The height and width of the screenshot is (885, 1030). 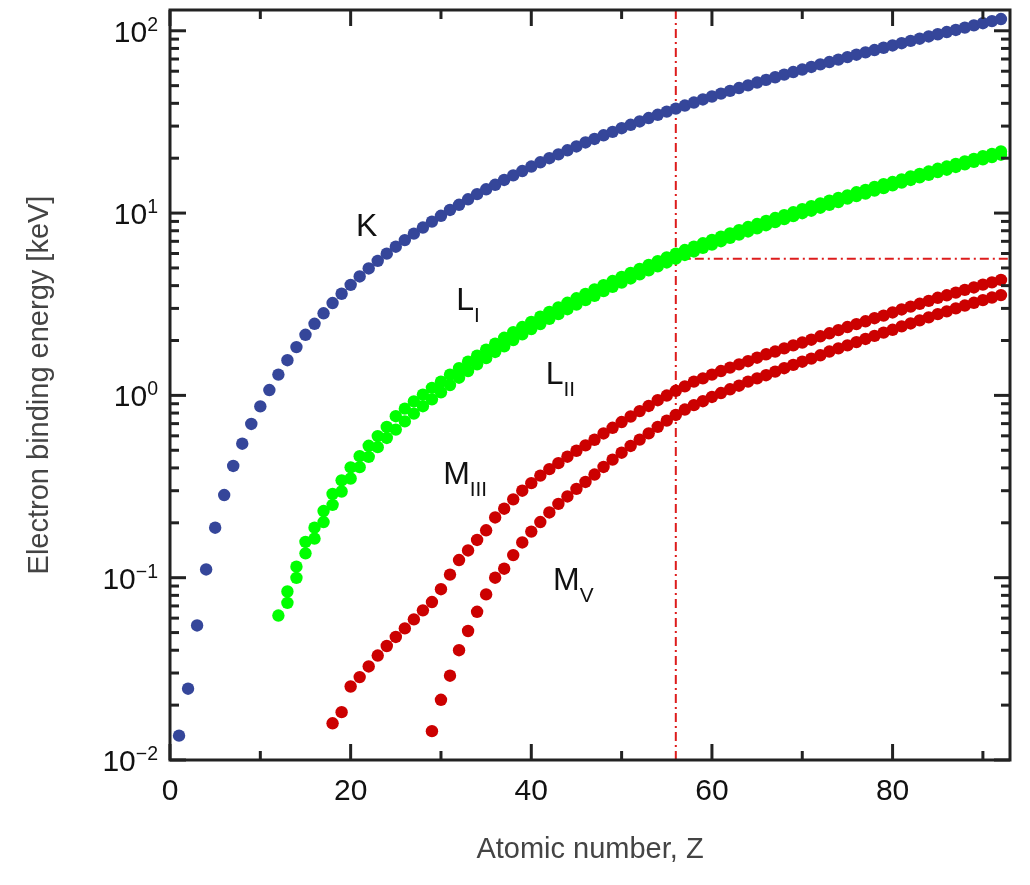 I want to click on x-tick-label: 0, so click(x=170, y=789).